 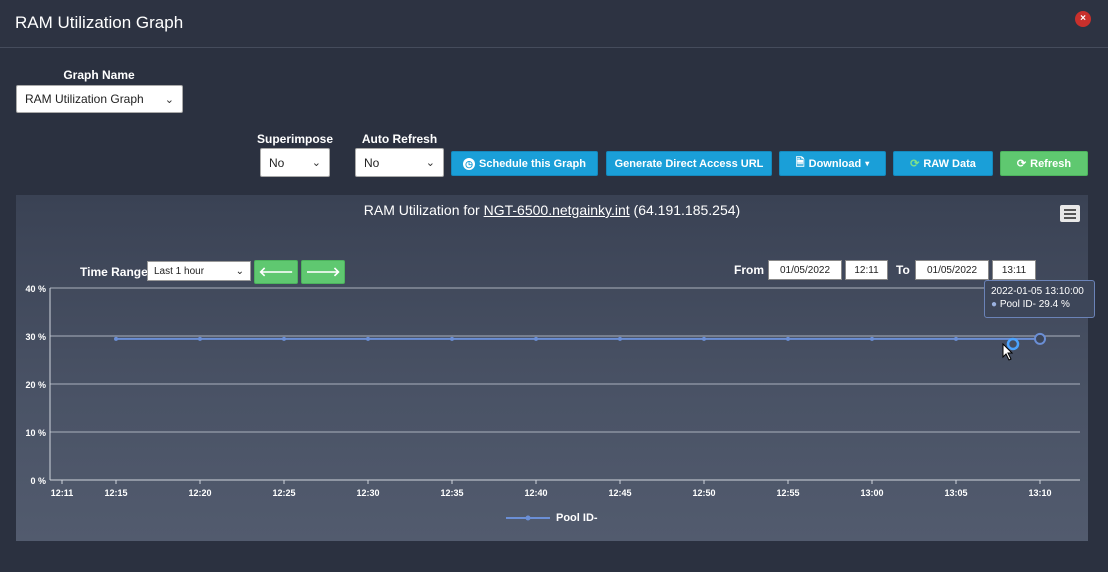 I want to click on tooltip-timestamp: 2022-01-05 13:10:00, so click(x=1037, y=291).